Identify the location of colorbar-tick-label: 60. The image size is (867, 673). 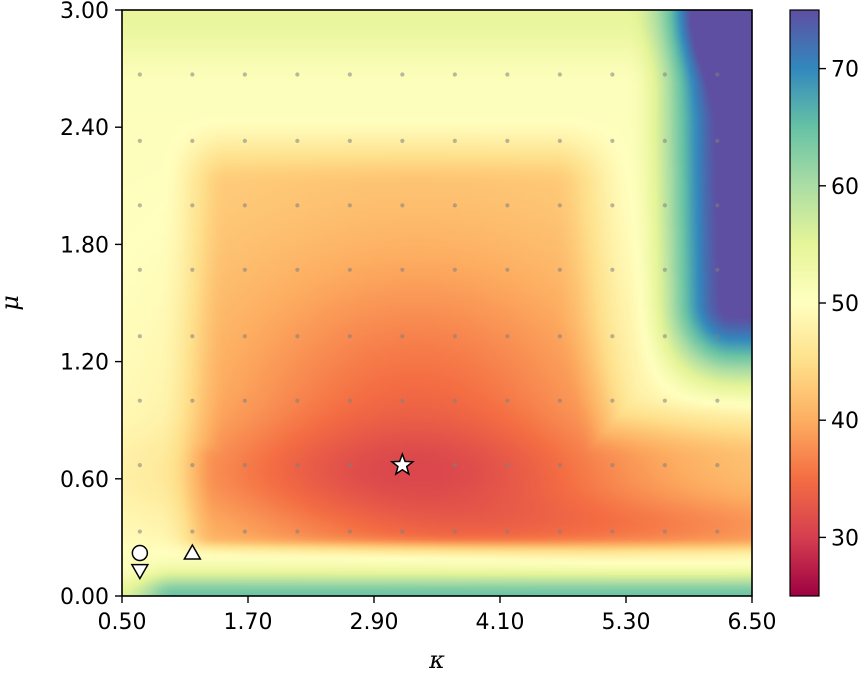
(845, 187).